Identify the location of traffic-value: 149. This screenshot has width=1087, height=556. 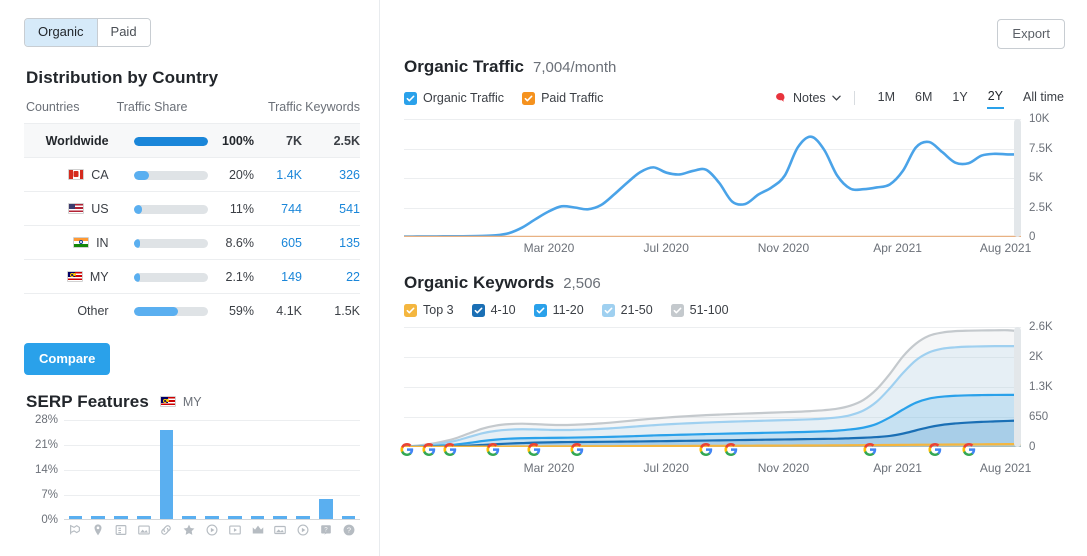
(278, 276).